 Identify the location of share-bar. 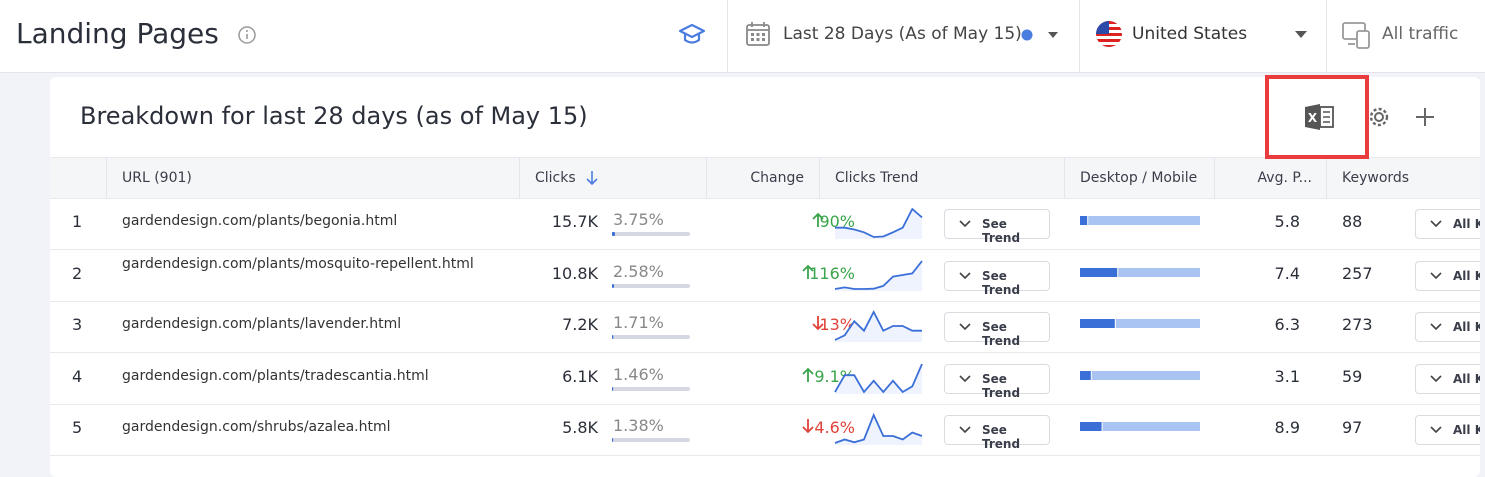
(651, 337).